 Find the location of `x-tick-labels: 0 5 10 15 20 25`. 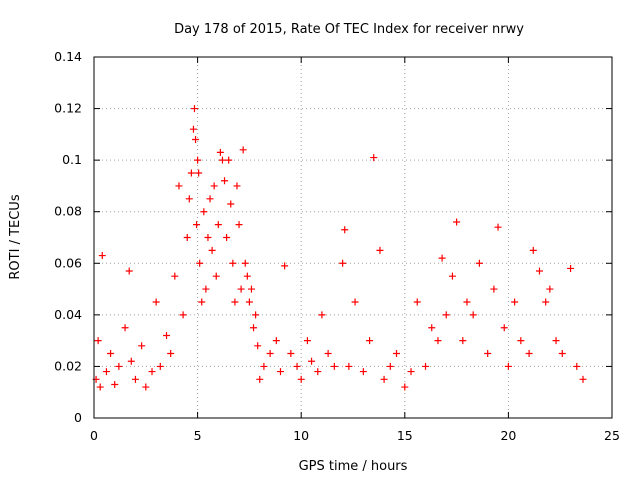

x-tick-labels: 0 5 10 15 20 25 is located at coordinates (355, 435).